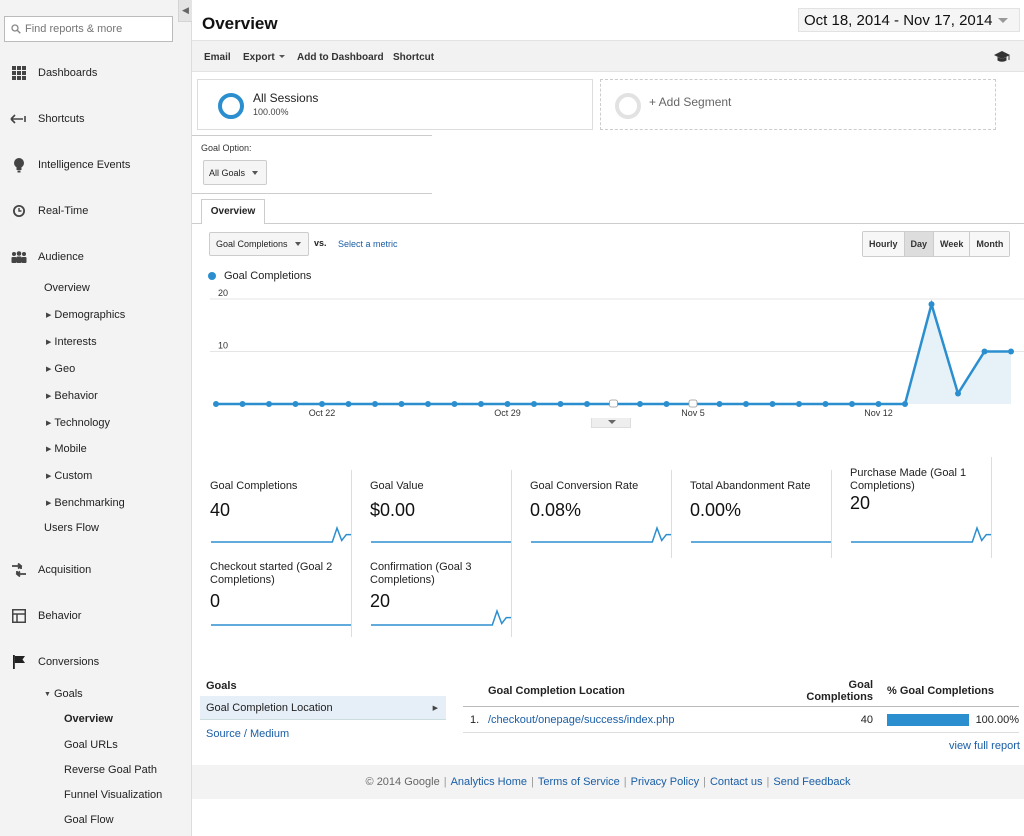 The width and height of the screenshot is (1024, 836). I want to click on nav-real-time: Real-Time, so click(96, 211).